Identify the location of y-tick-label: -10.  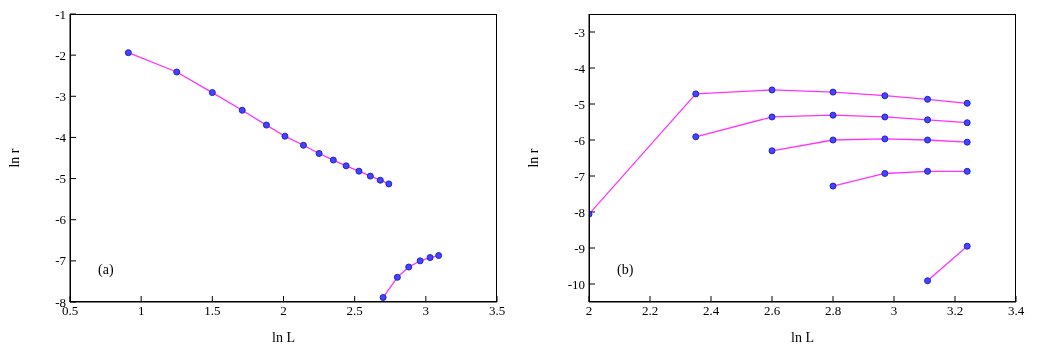
(576, 284).